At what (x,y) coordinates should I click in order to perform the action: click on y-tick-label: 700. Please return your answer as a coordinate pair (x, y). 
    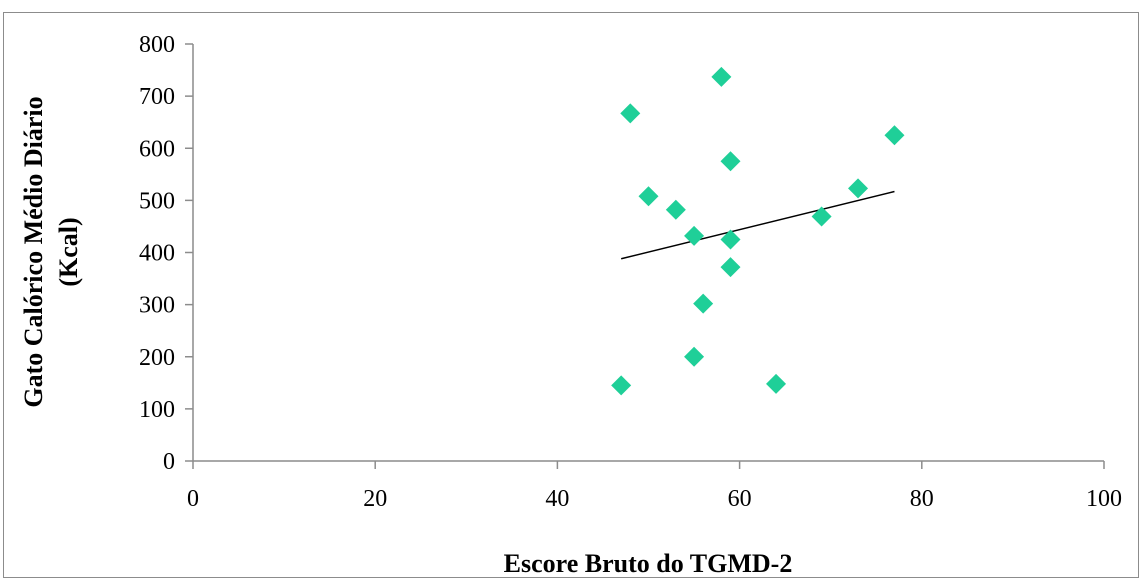
    Looking at the image, I should click on (157, 97).